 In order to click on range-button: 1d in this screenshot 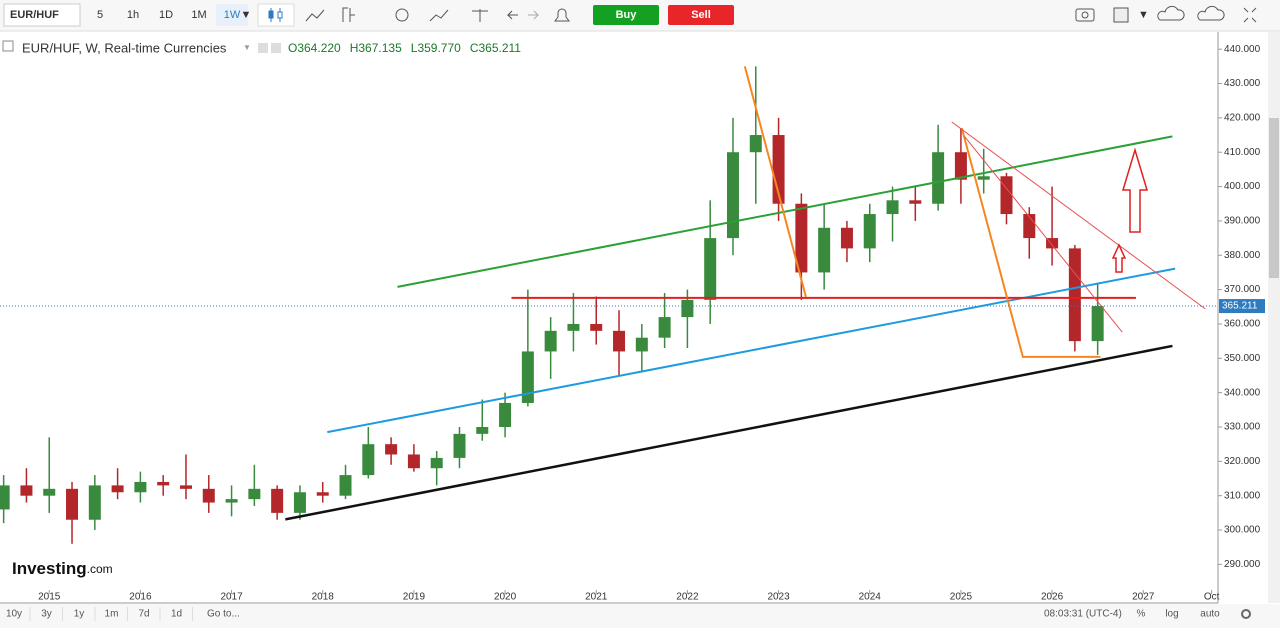, I will do `click(176, 614)`.